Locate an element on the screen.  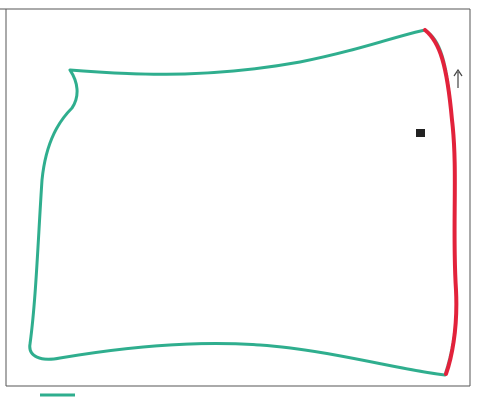
arrow-icon is located at coordinates (458, 78).